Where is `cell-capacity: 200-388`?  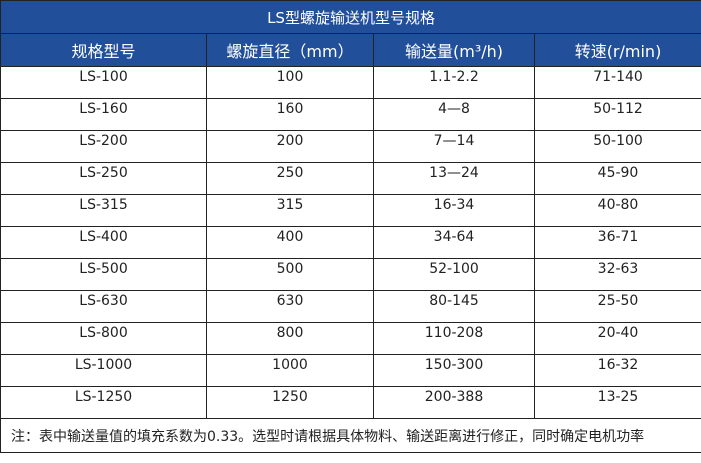 cell-capacity: 200-388 is located at coordinates (454, 402).